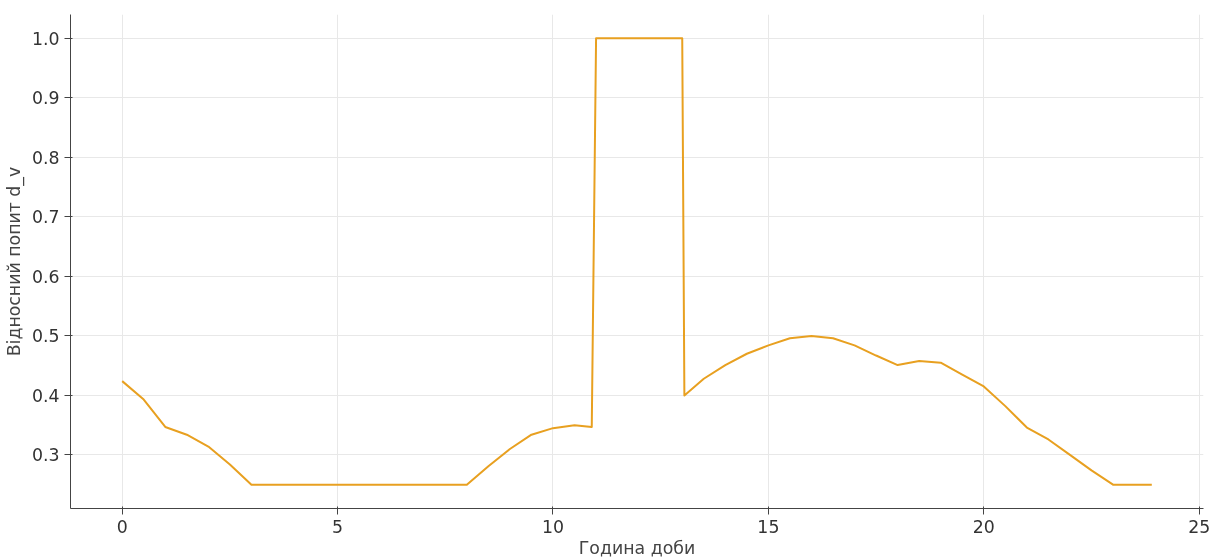 The width and height of the screenshot is (1217, 560). I want to click on x-tick-label: 25, so click(1199, 526).